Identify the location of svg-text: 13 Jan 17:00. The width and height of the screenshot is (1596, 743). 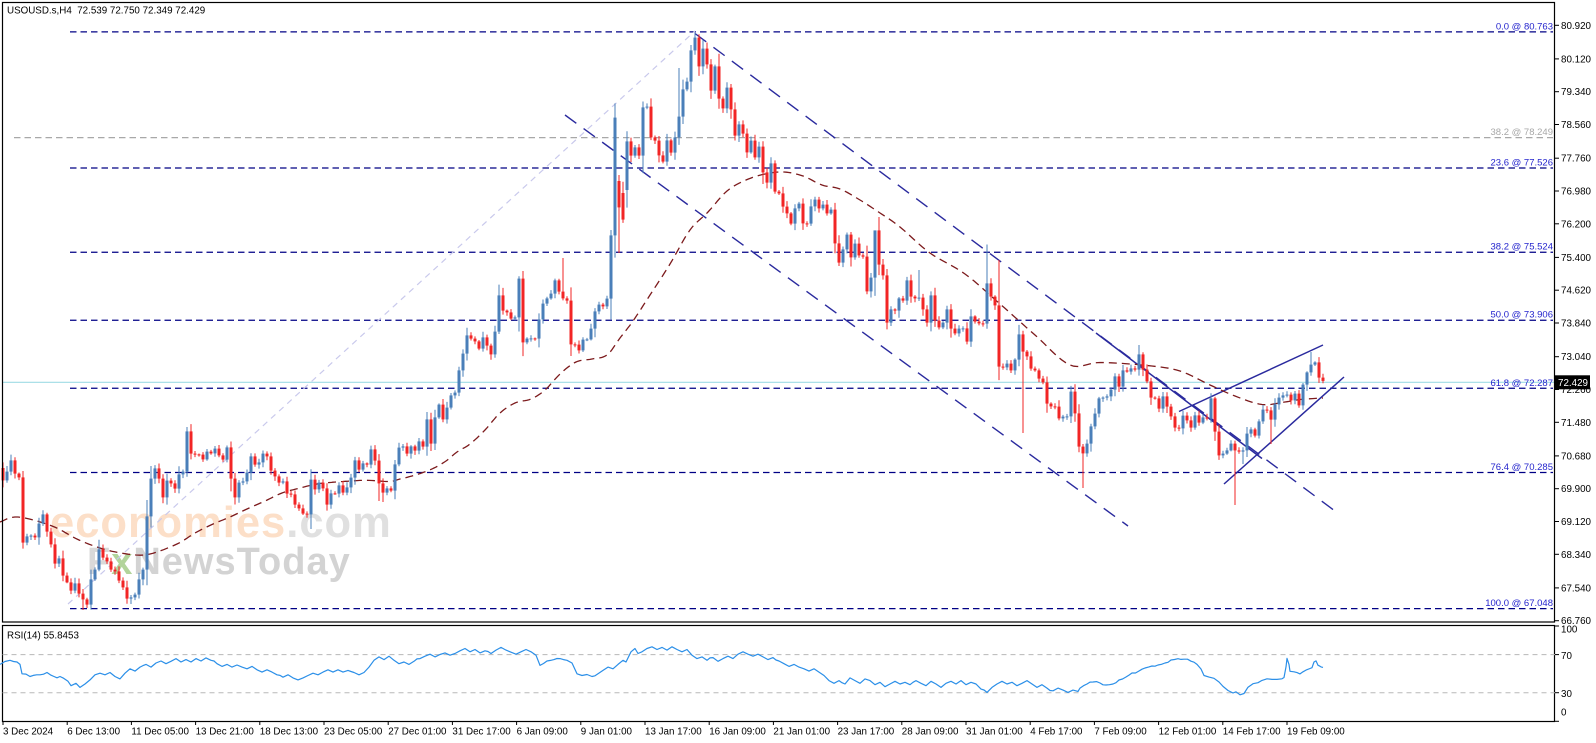
(673, 732).